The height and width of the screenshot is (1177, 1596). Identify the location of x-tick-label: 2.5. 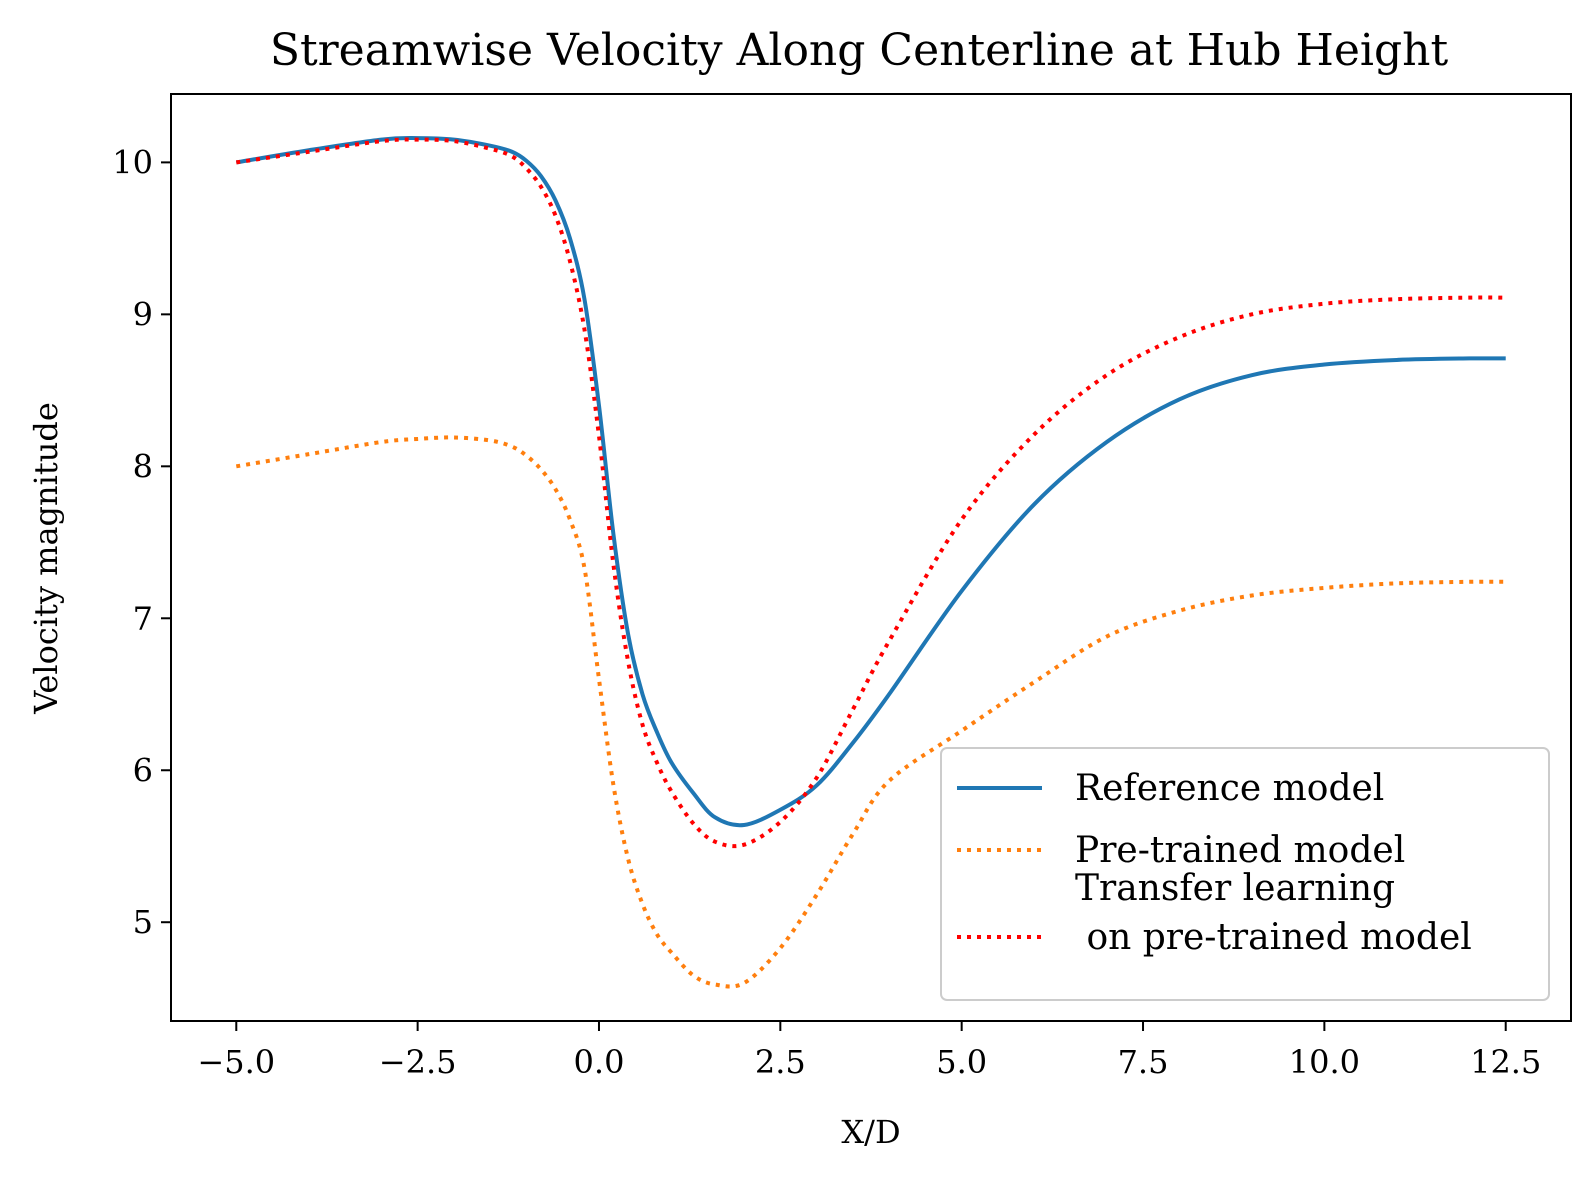
(780, 1062).